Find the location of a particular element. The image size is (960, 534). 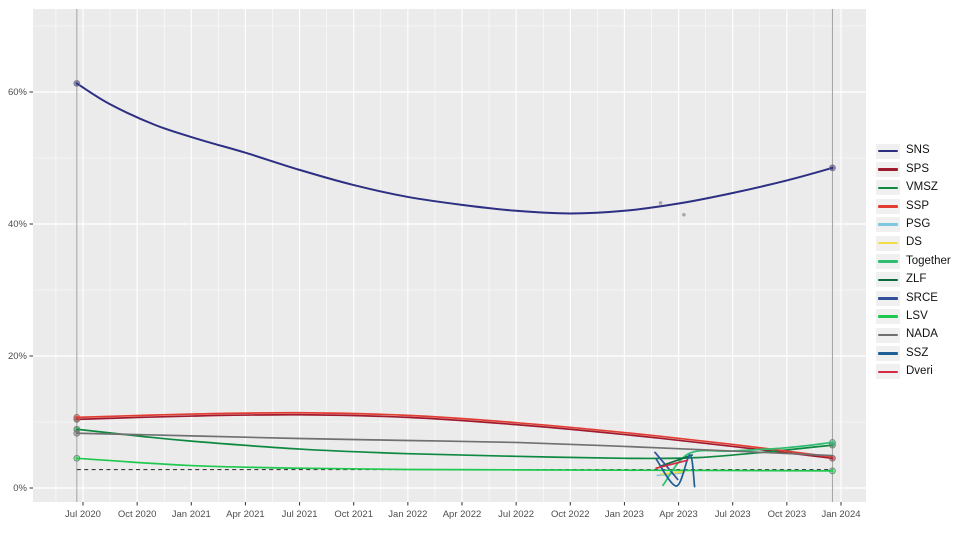

legend-item-sps: SPS is located at coordinates (913, 169).